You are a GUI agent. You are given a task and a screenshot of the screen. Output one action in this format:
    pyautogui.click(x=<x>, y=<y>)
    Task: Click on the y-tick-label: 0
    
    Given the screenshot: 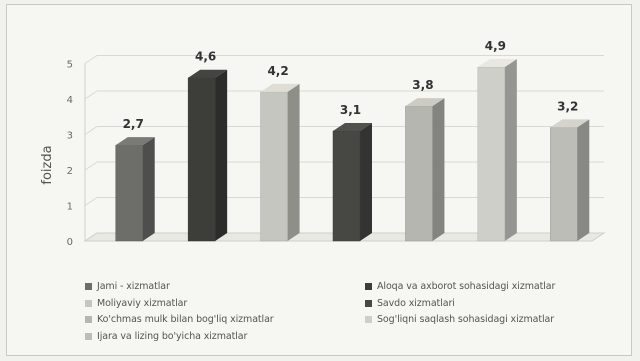 What is the action you would take?
    pyautogui.click(x=70, y=242)
    